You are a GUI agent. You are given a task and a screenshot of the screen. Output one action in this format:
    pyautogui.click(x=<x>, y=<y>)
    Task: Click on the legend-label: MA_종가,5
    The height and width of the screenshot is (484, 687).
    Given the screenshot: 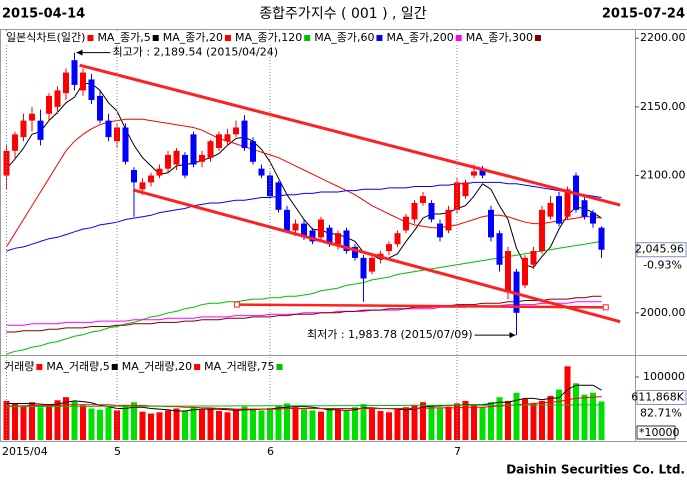 What is the action you would take?
    pyautogui.click(x=123, y=37)
    